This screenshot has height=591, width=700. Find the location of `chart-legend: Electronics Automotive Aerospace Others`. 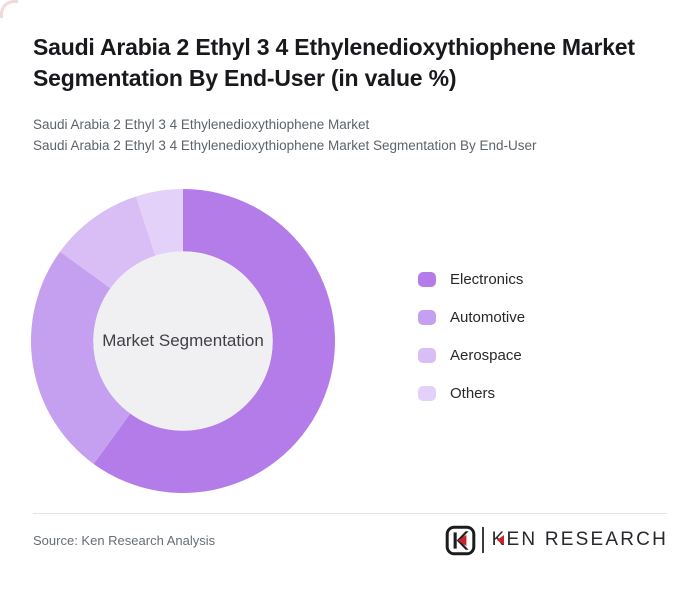

chart-legend: Electronics Automotive Aerospace Others is located at coordinates (471, 341).